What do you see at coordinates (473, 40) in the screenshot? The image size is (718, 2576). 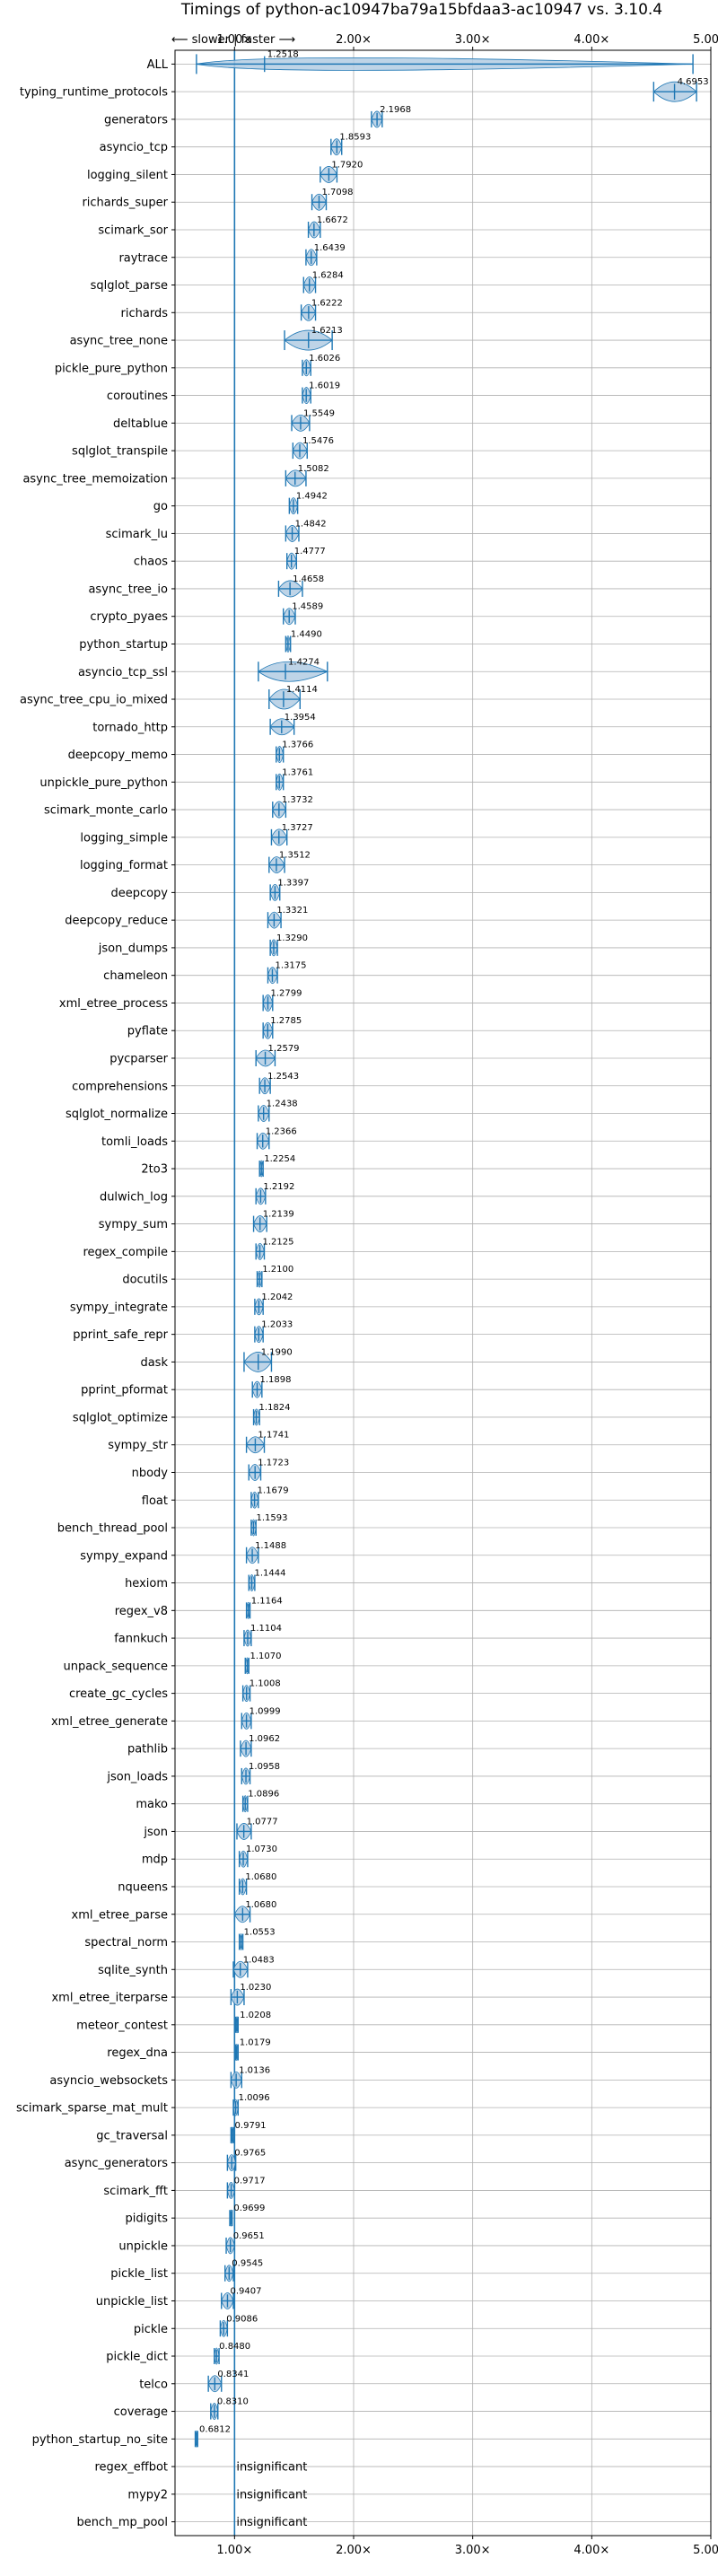 I see `x-tick-label-top: 3.00×` at bounding box center [473, 40].